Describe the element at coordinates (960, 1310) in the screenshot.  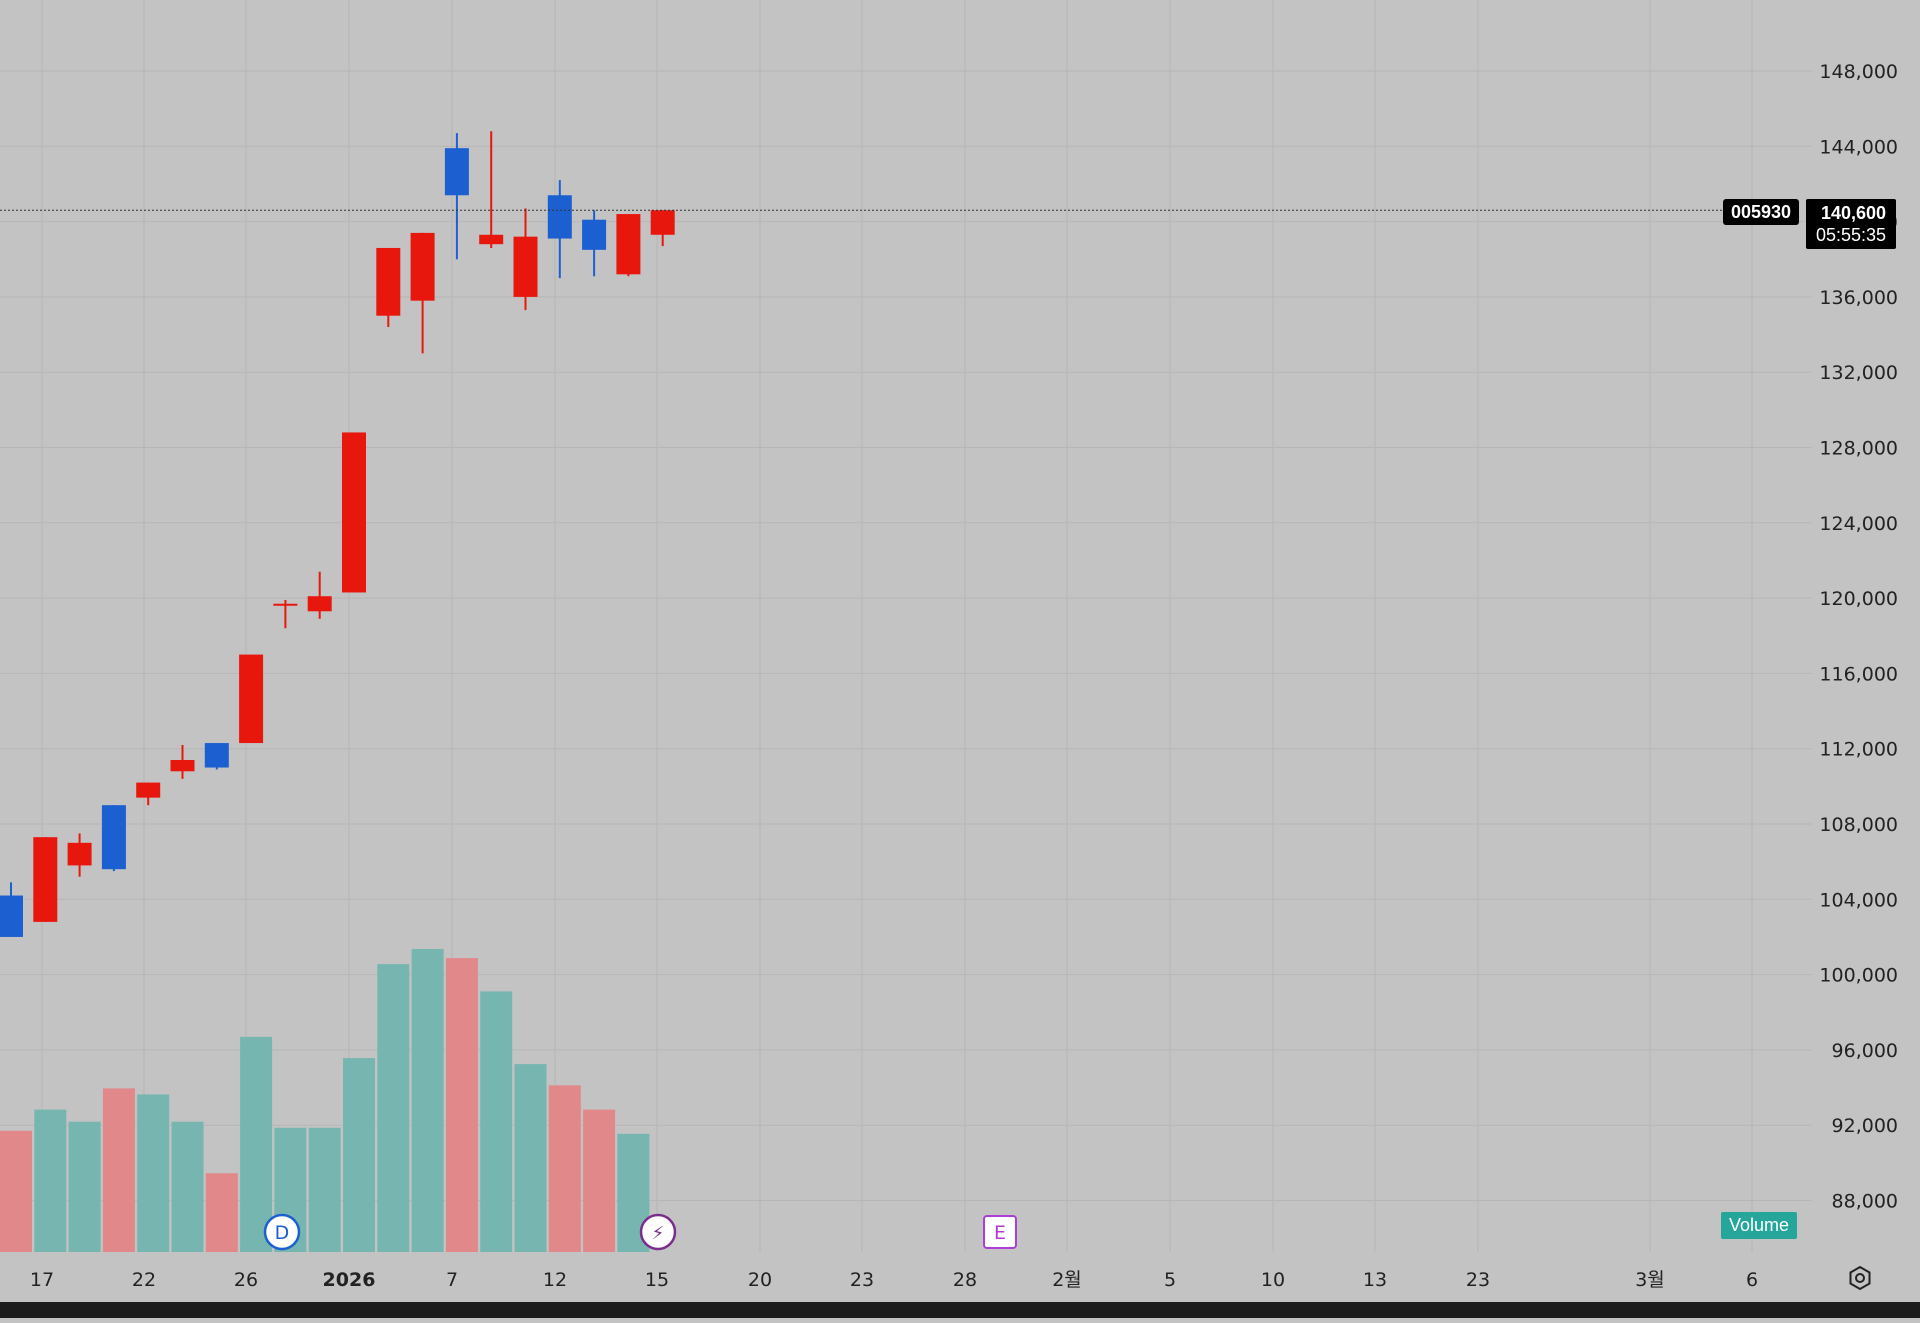
I see `bottom-bar` at that location.